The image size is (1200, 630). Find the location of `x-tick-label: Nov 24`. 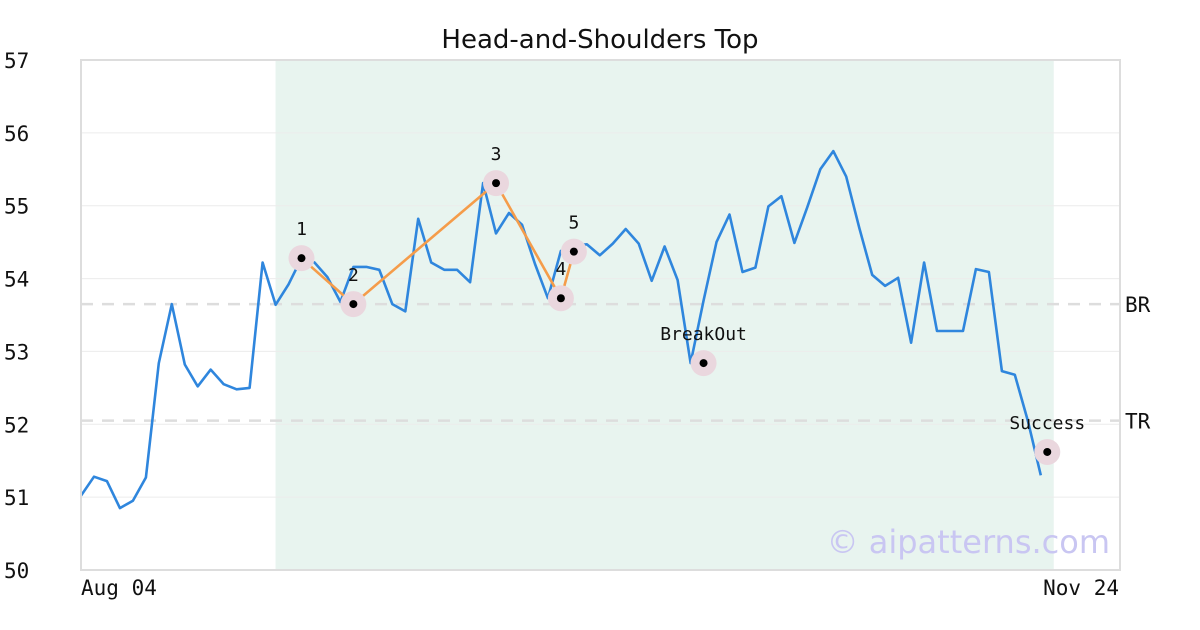

x-tick-label: Nov 24 is located at coordinates (1081, 588).